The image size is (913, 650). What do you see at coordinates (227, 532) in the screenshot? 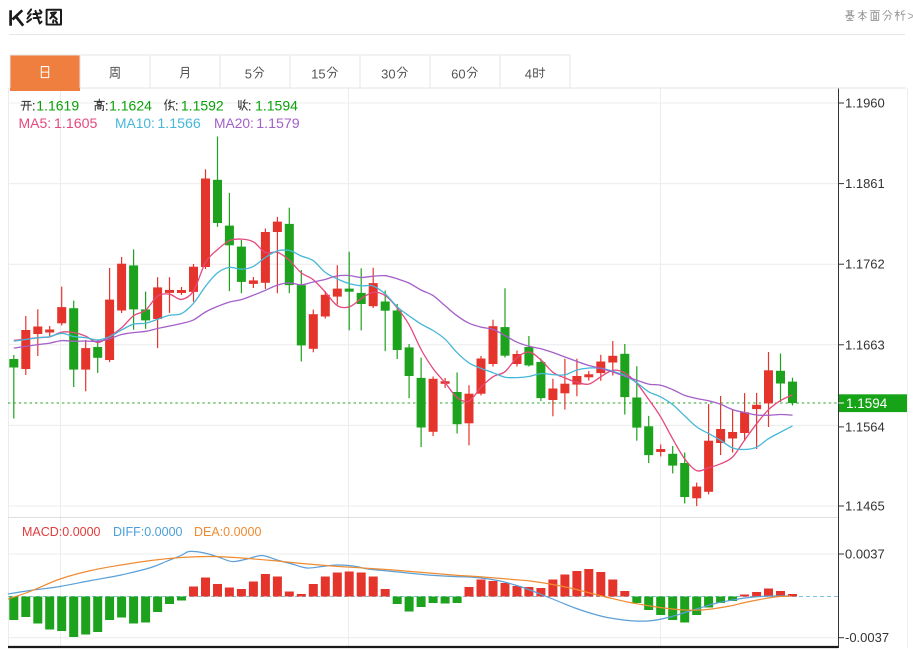
I see `svg-text: DEA:0.0000` at bounding box center [227, 532].